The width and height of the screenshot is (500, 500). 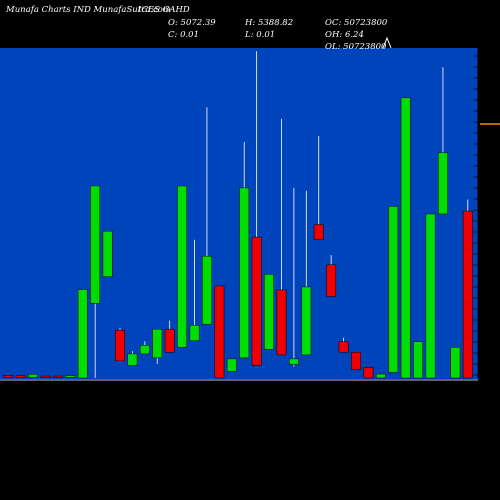 What do you see at coordinates (269, 23) in the screenshot?
I see `high-value: H: 5388.82` at bounding box center [269, 23].